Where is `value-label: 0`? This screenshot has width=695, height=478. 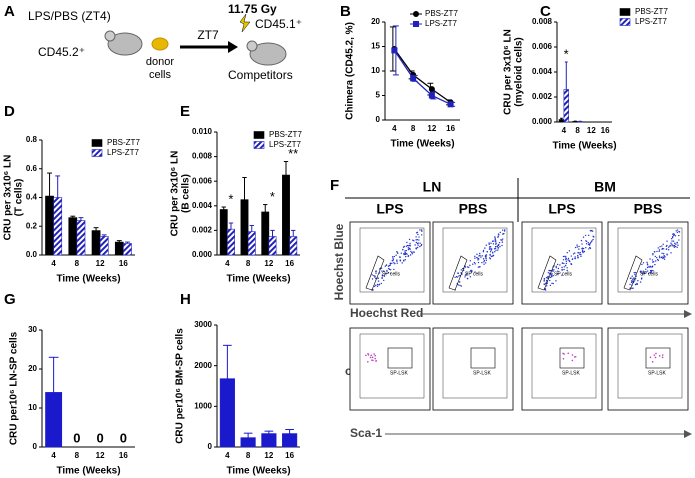 value-label: 0 is located at coordinates (76, 437).